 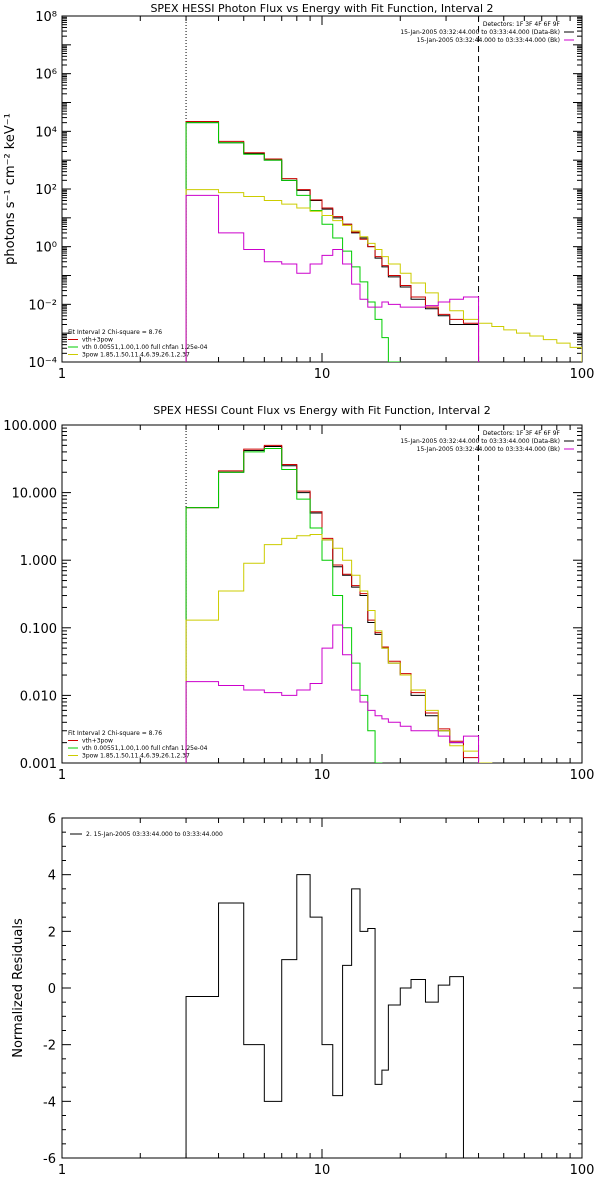 I want to click on y-tick-label: 4, so click(x=52, y=876).